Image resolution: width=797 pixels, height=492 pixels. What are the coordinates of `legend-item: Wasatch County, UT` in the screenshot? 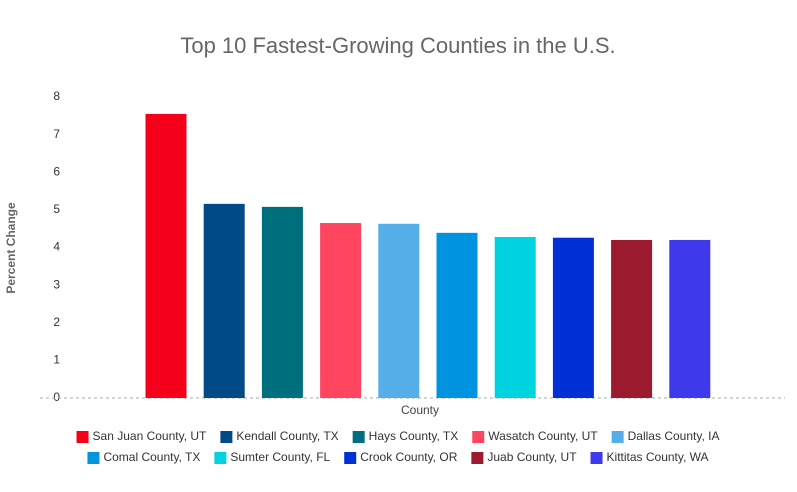 It's located at (535, 436).